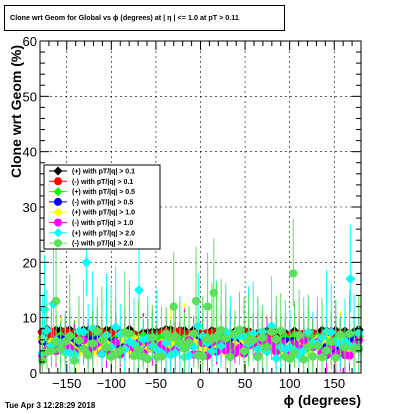  What do you see at coordinates (103, 233) in the screenshot?
I see `legend-label: (+) with pT/|q| > 2.0` at bounding box center [103, 233].